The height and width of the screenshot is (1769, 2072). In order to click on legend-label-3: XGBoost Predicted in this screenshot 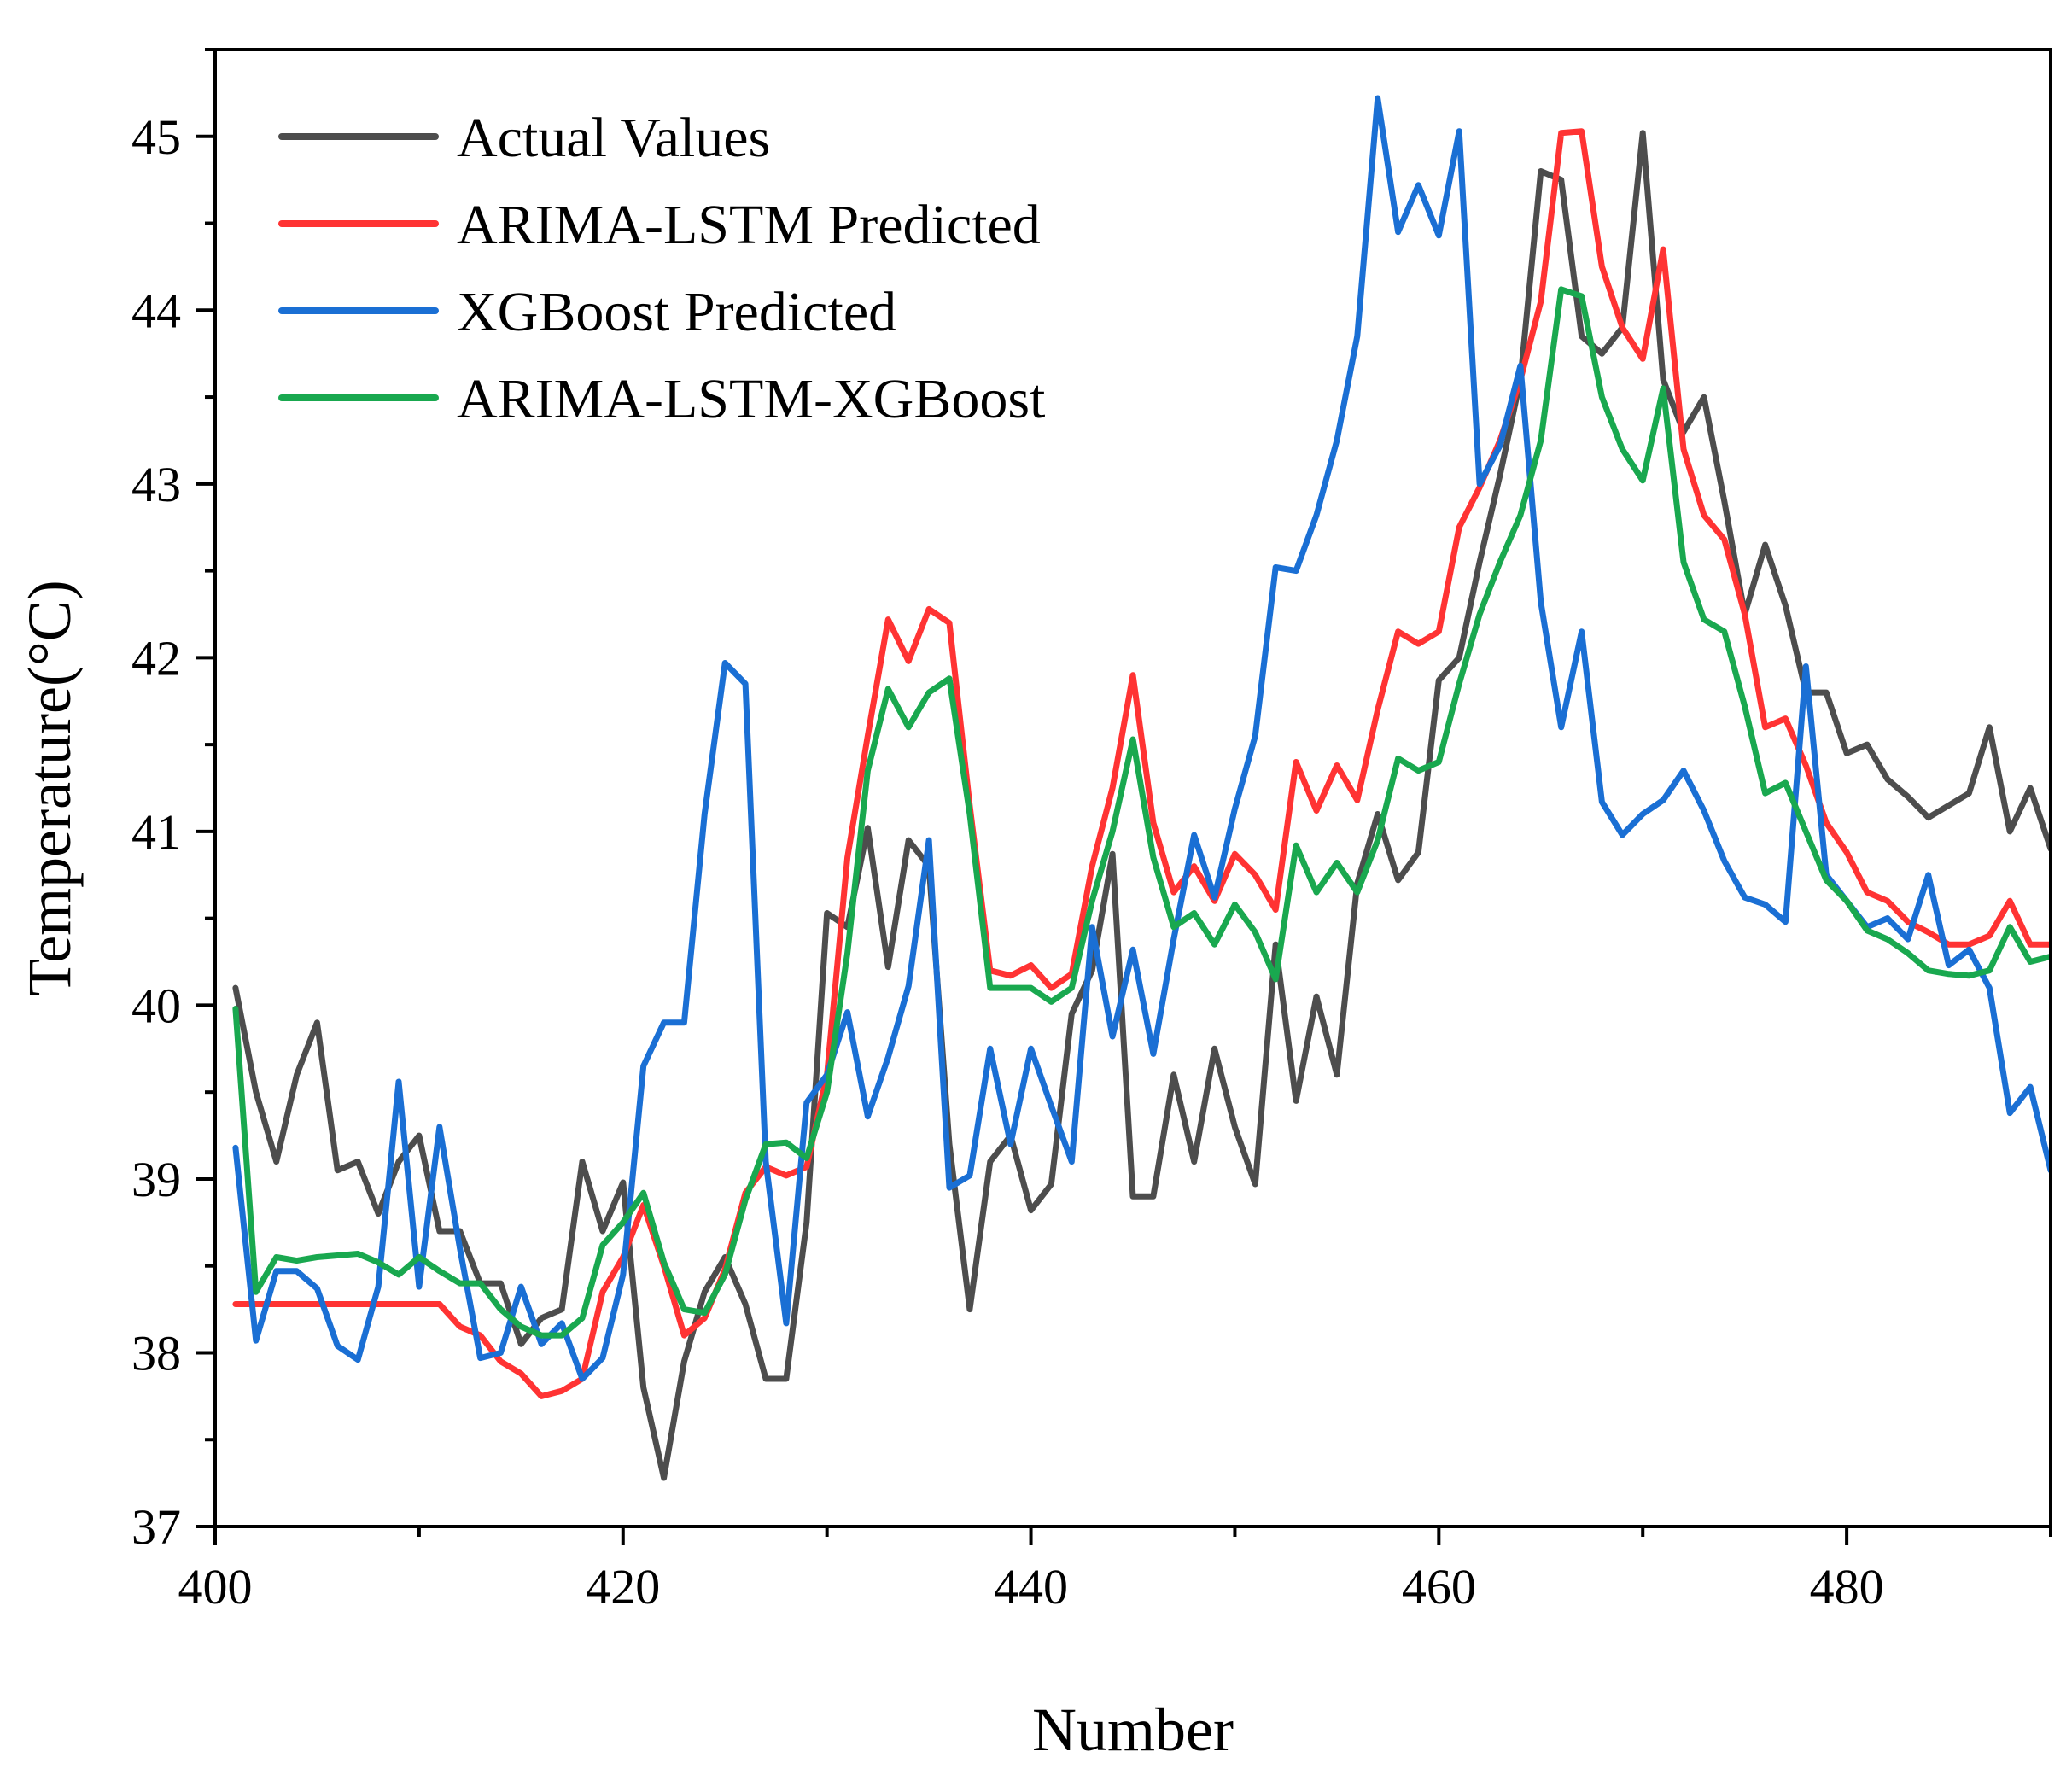, I will do `click(676, 312)`.